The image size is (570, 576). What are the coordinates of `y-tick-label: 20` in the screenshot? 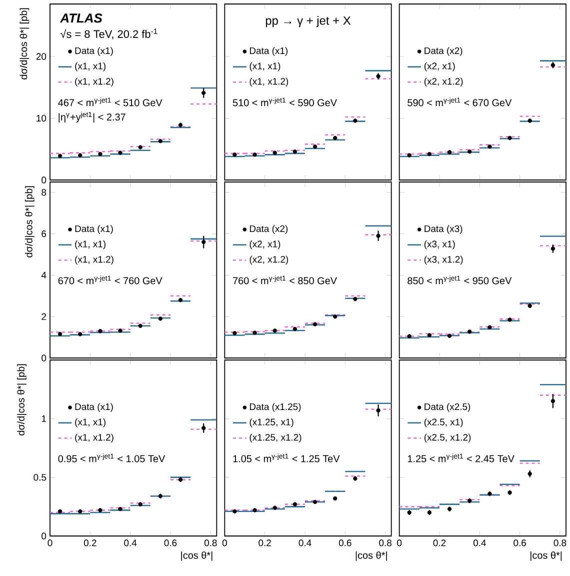 It's located at (41, 56).